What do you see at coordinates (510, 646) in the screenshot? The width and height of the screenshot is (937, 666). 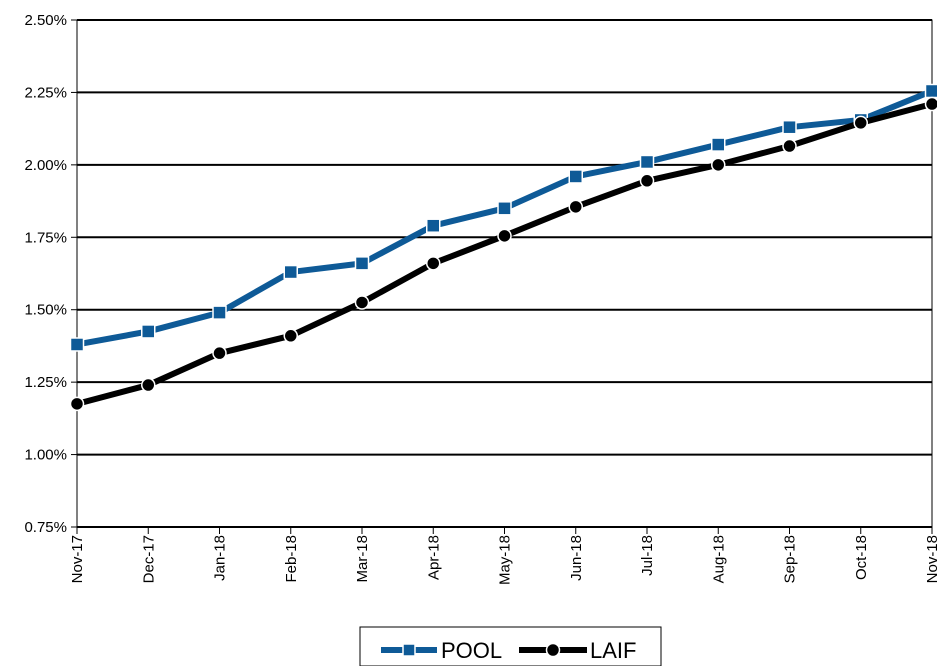 I see `legend: POOL LAIF` at bounding box center [510, 646].